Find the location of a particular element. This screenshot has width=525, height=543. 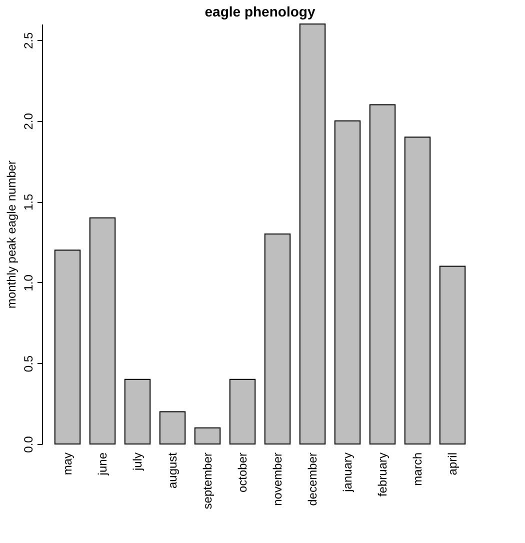

x-tick-label: november is located at coordinates (277, 479).